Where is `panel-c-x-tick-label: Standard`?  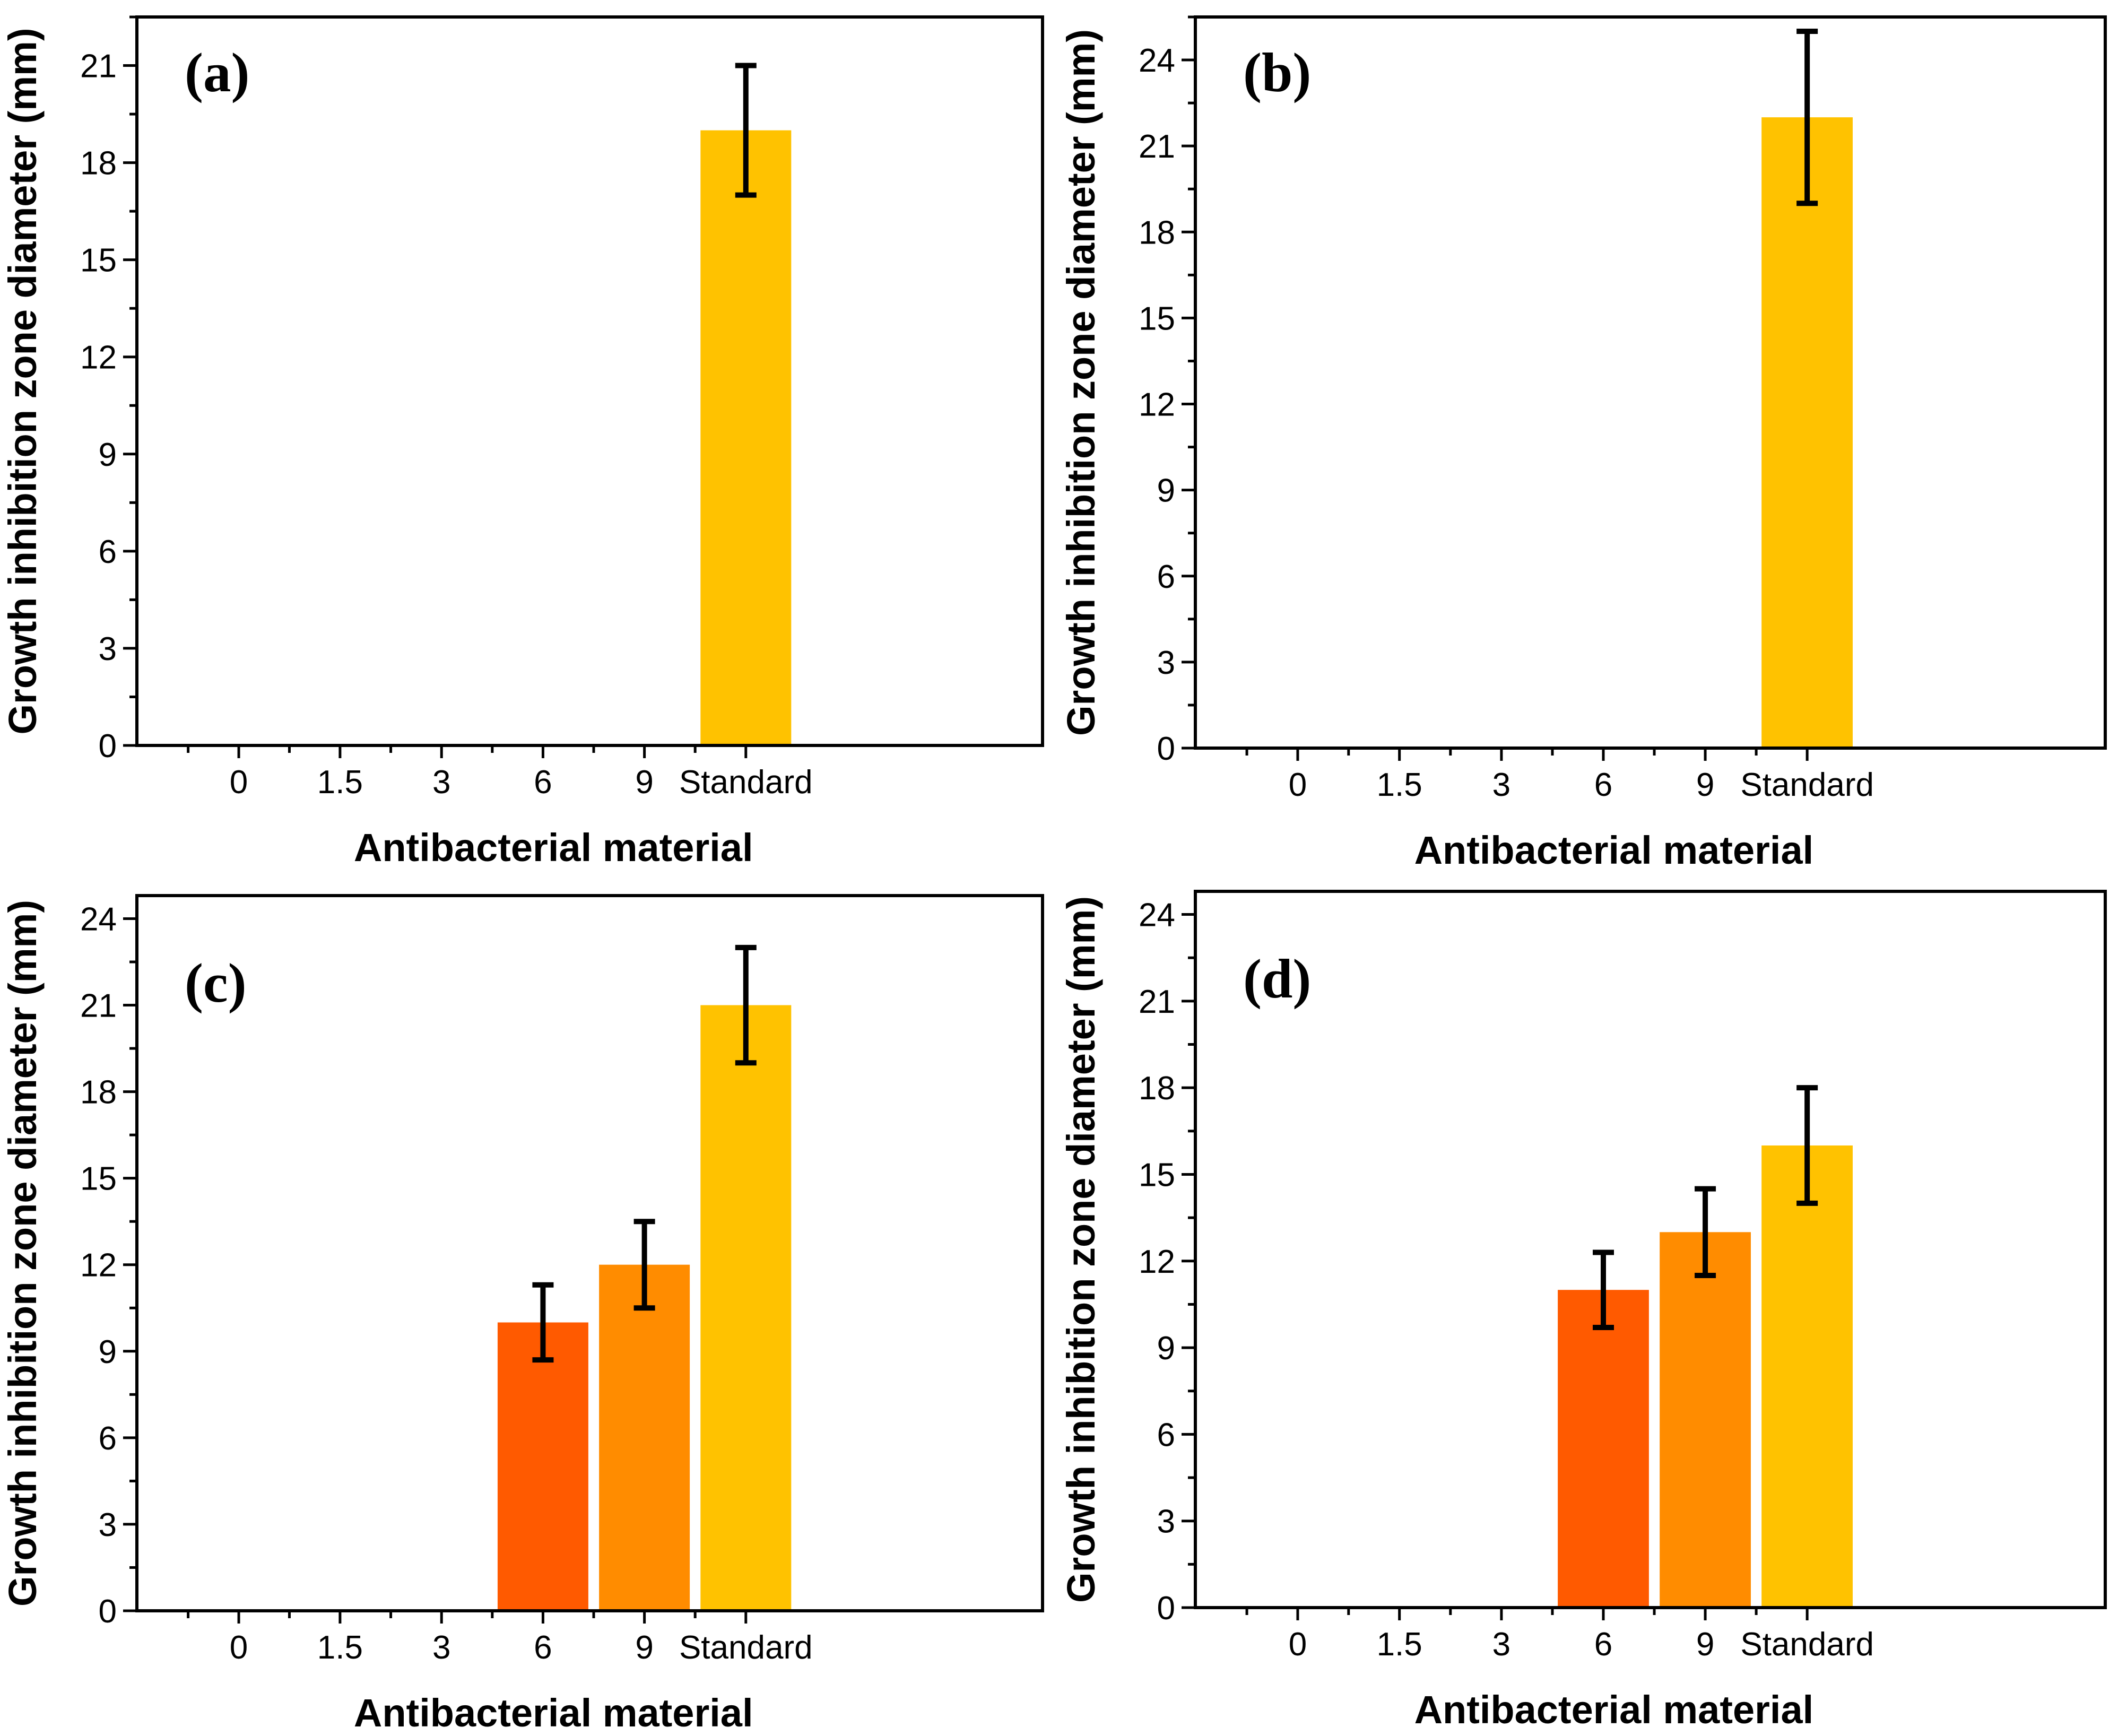
panel-c-x-tick-label: Standard is located at coordinates (746, 1647).